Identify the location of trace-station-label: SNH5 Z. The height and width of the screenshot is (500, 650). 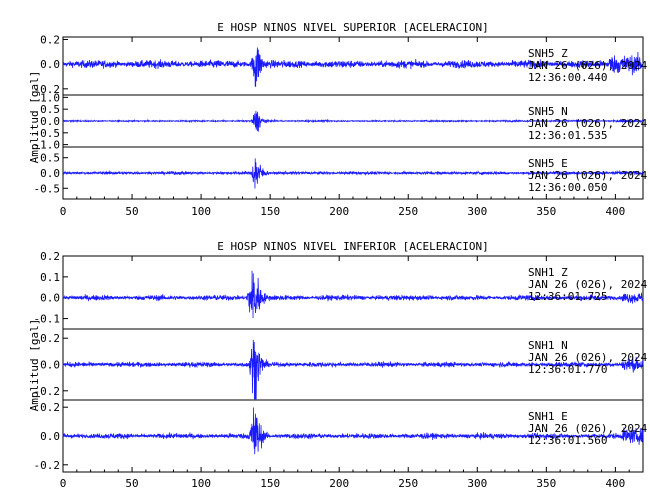
(548, 53).